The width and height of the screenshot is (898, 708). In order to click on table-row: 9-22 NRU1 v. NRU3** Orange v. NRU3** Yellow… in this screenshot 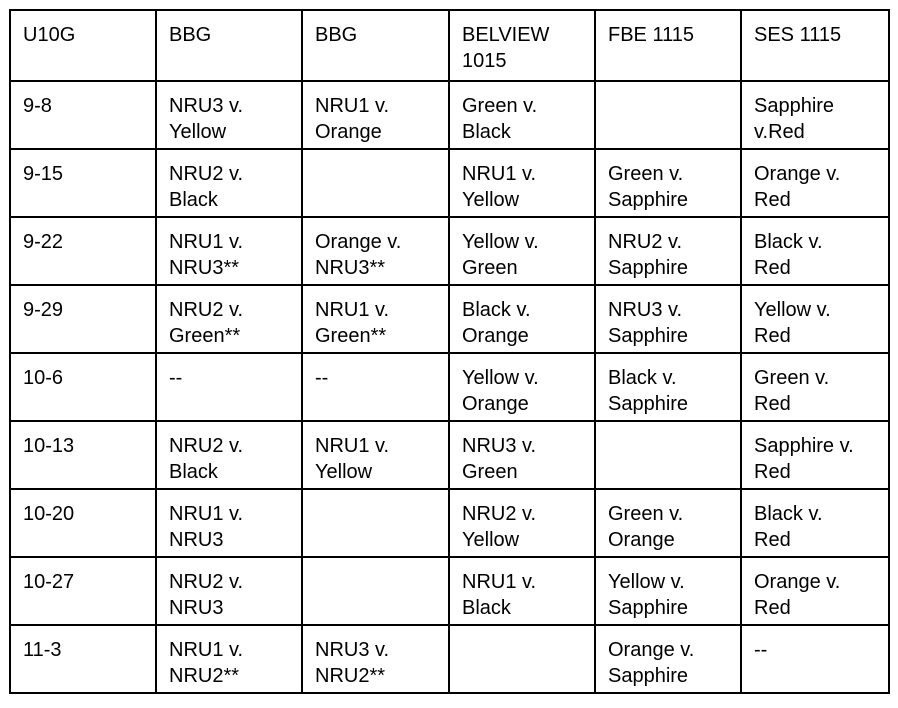, I will do `click(449, 251)`.